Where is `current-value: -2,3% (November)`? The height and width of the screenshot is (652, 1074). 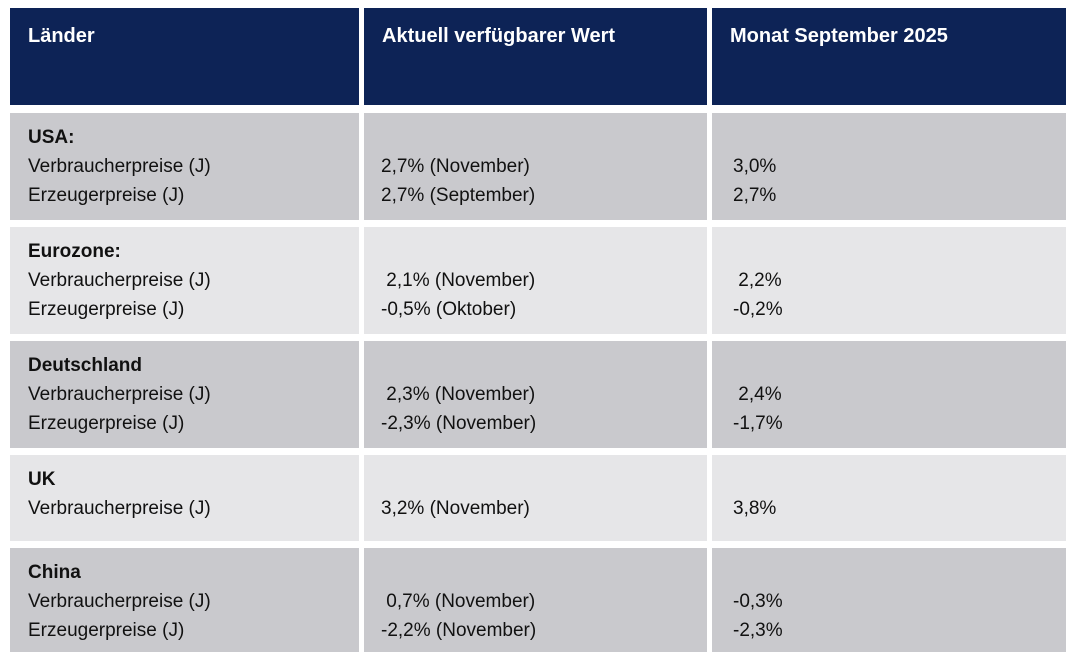 current-value: -2,3% (November) is located at coordinates (459, 423).